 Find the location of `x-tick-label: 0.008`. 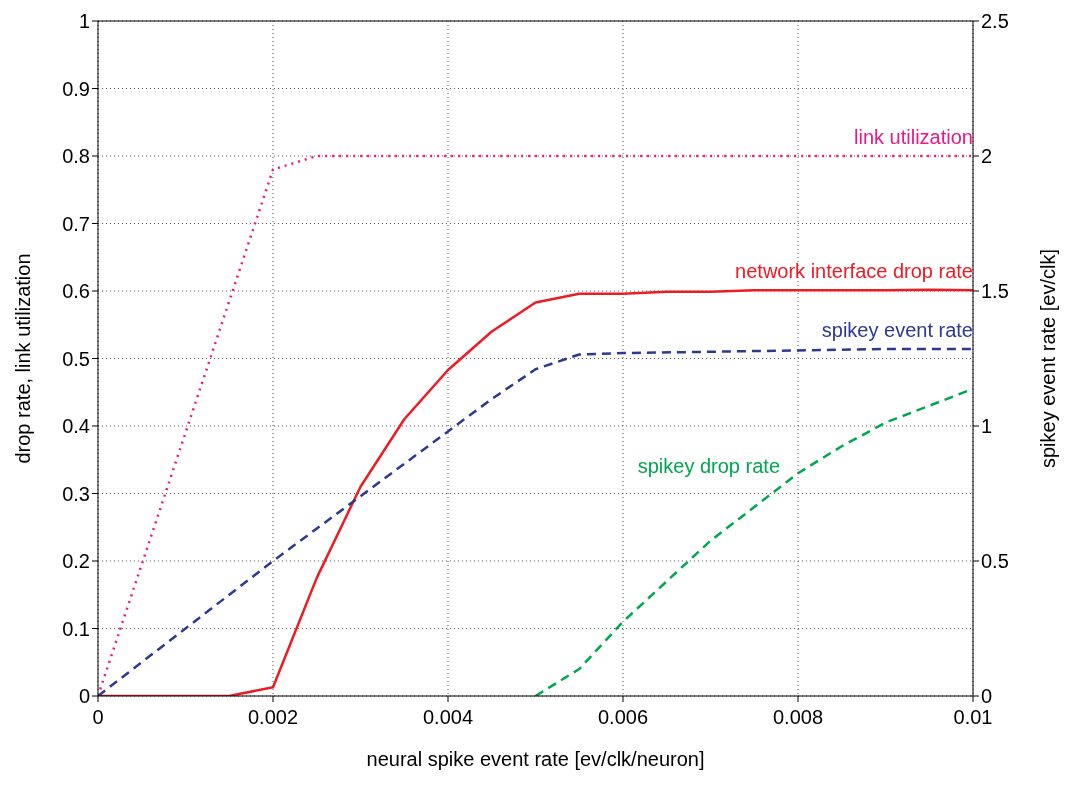

x-tick-label: 0.008 is located at coordinates (798, 717).